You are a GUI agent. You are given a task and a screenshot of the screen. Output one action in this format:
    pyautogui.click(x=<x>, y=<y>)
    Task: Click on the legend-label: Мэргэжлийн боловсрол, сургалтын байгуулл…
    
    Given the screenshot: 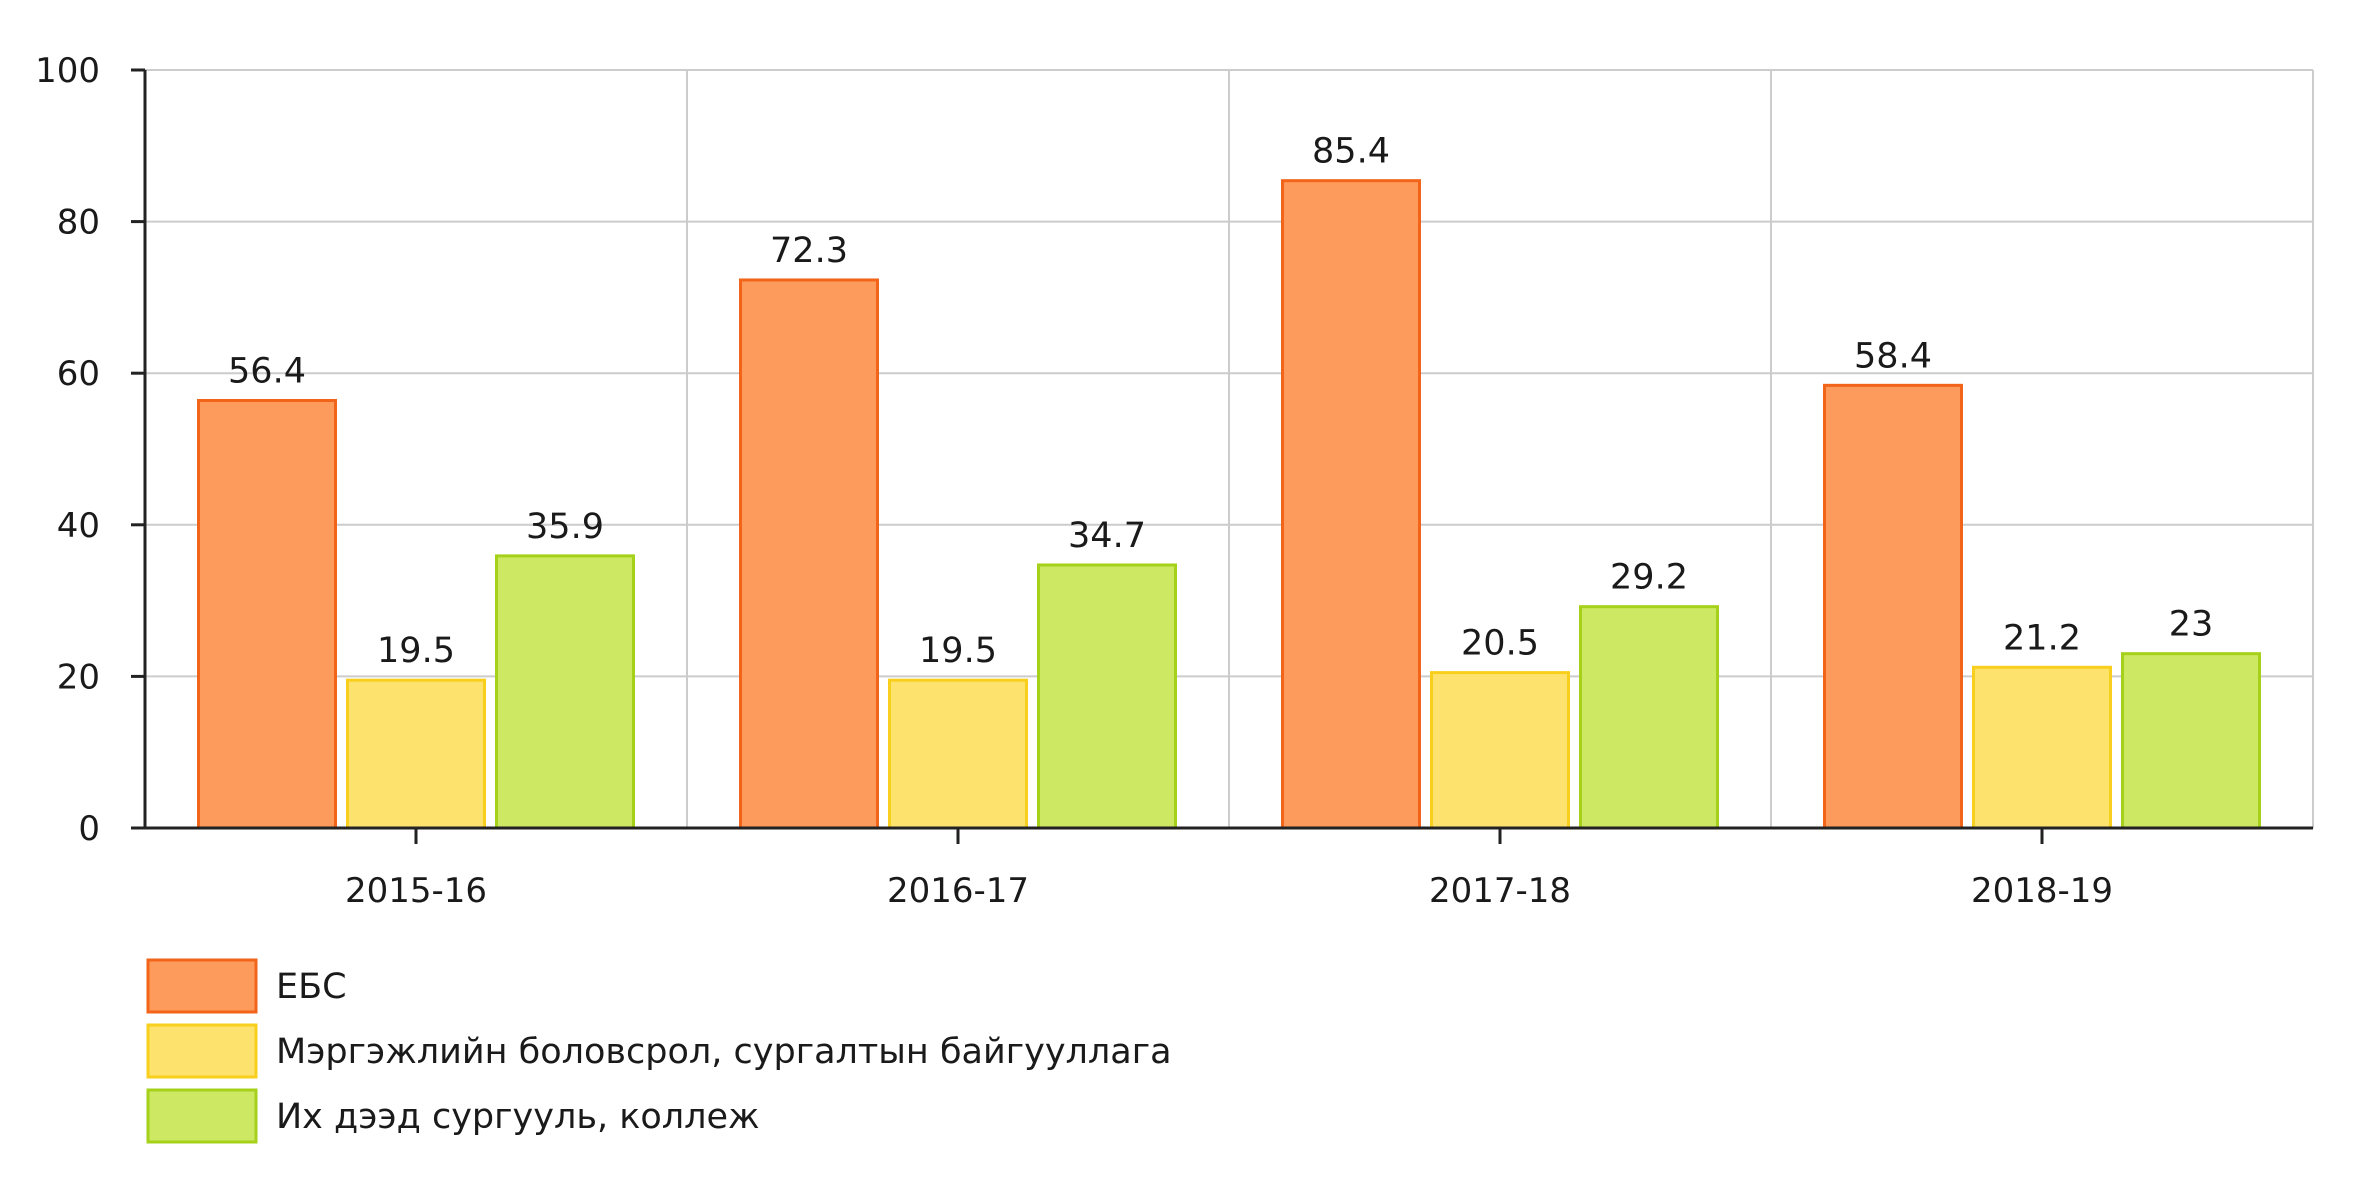 What is the action you would take?
    pyautogui.click(x=724, y=1052)
    